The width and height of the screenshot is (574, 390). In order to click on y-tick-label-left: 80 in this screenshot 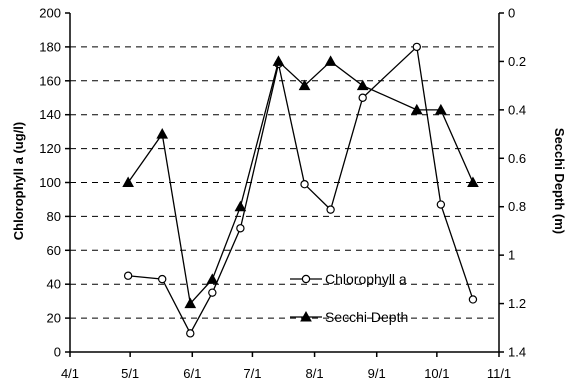, I will do `click(54, 216)`.